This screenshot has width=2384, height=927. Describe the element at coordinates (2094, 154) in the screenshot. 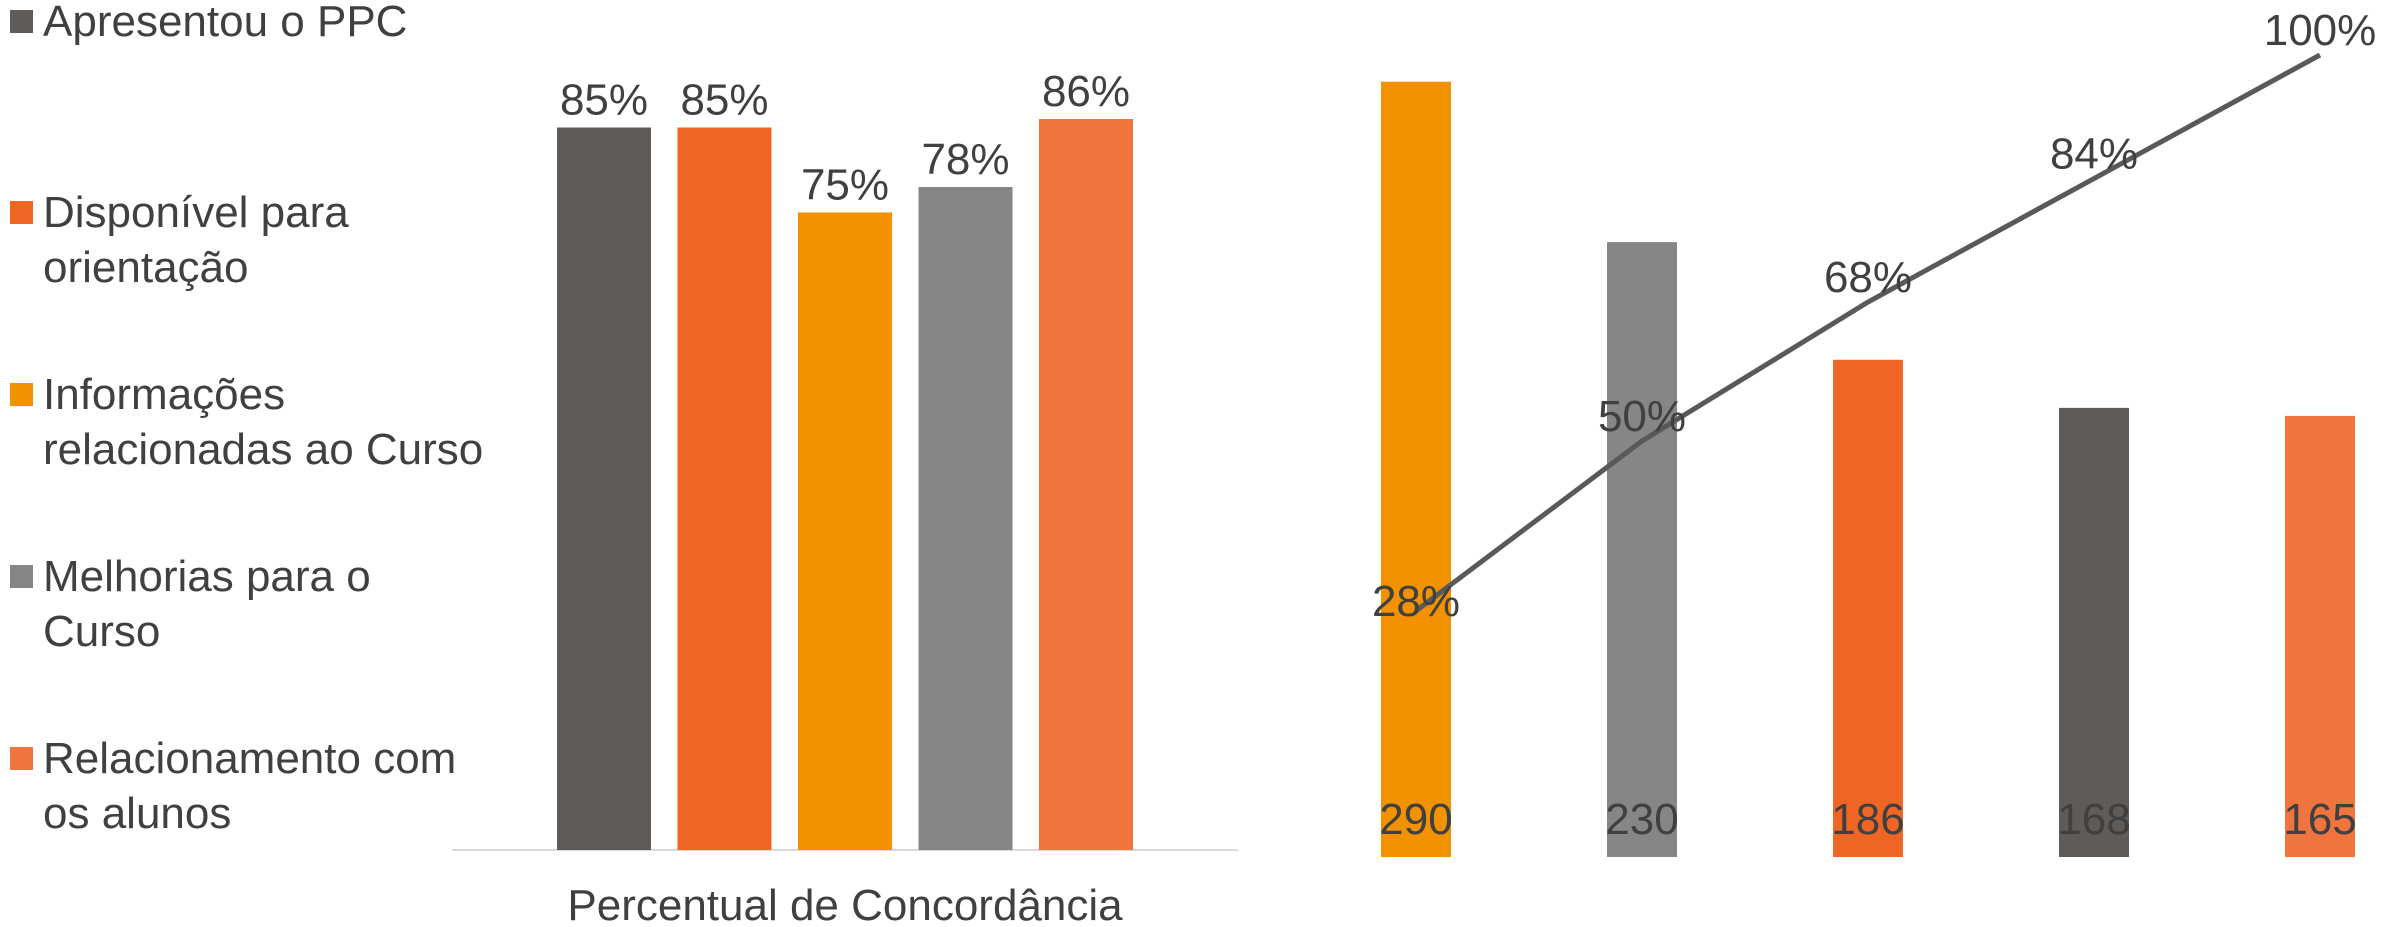

I see `pareto-line-label-4: 84%` at that location.